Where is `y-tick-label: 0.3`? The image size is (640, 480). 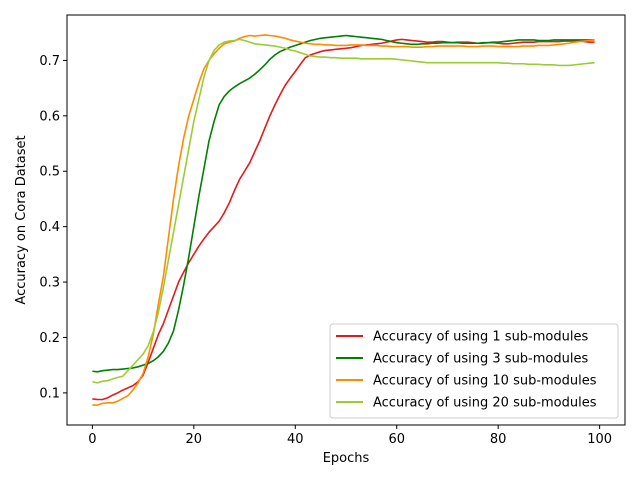
y-tick-label: 0.3 is located at coordinates (49, 283).